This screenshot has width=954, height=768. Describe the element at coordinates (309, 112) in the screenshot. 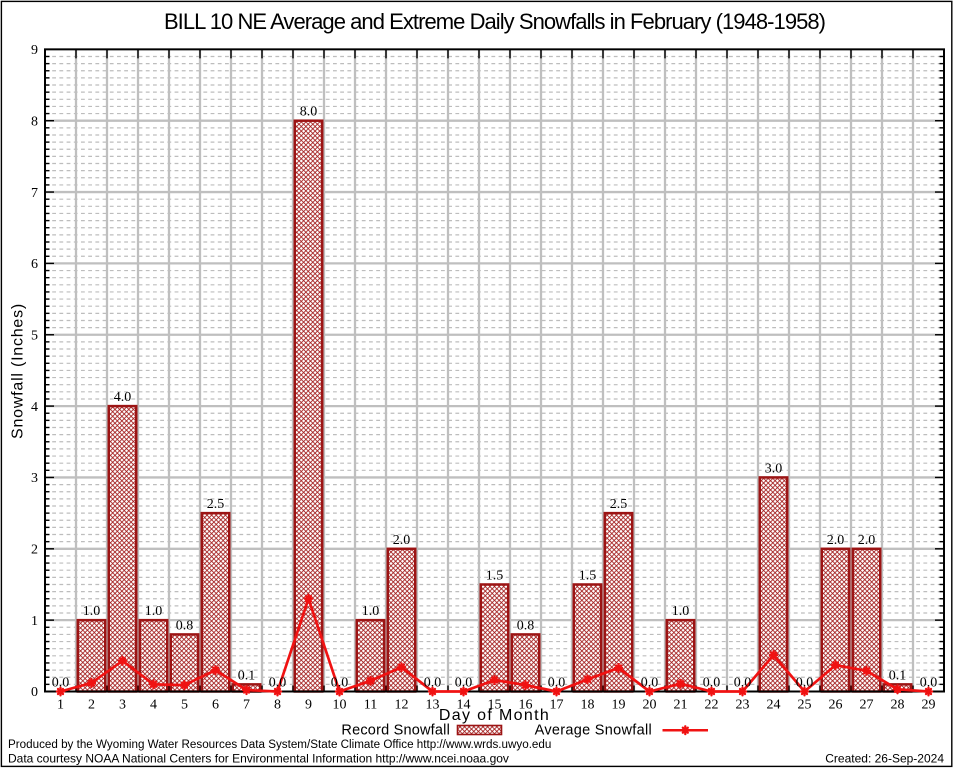

I see `svg-text: 8.0` at that location.